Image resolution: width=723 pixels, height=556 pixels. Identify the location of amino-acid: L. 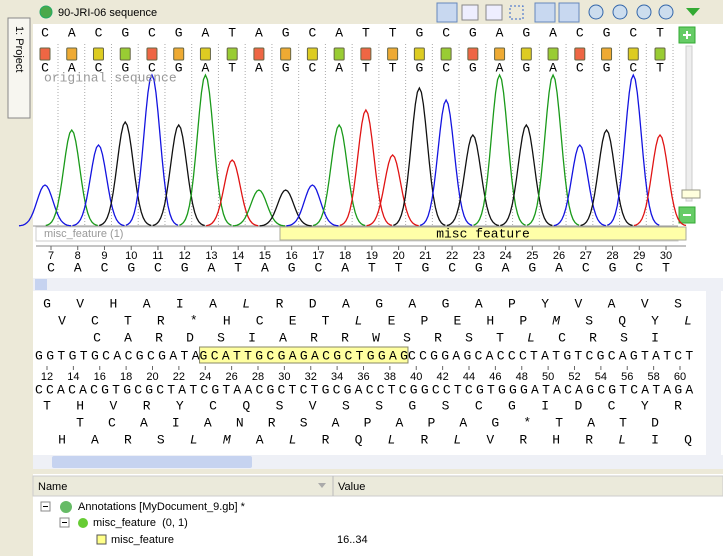
(531, 337).